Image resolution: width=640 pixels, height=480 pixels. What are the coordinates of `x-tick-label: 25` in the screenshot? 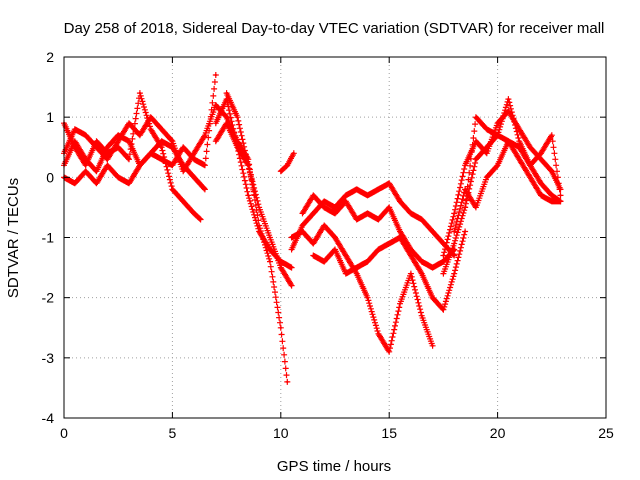 It's located at (606, 433).